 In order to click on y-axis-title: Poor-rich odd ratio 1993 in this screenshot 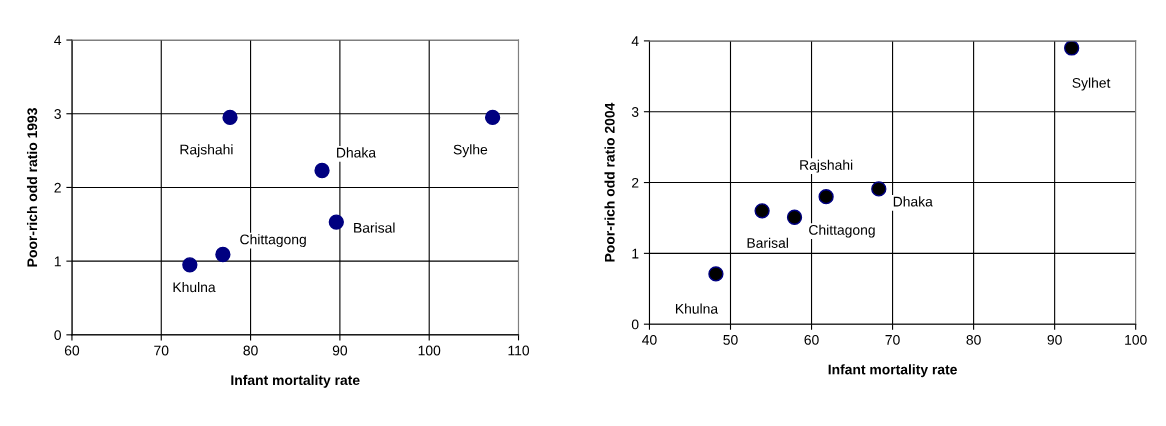, I will do `click(32, 187)`.